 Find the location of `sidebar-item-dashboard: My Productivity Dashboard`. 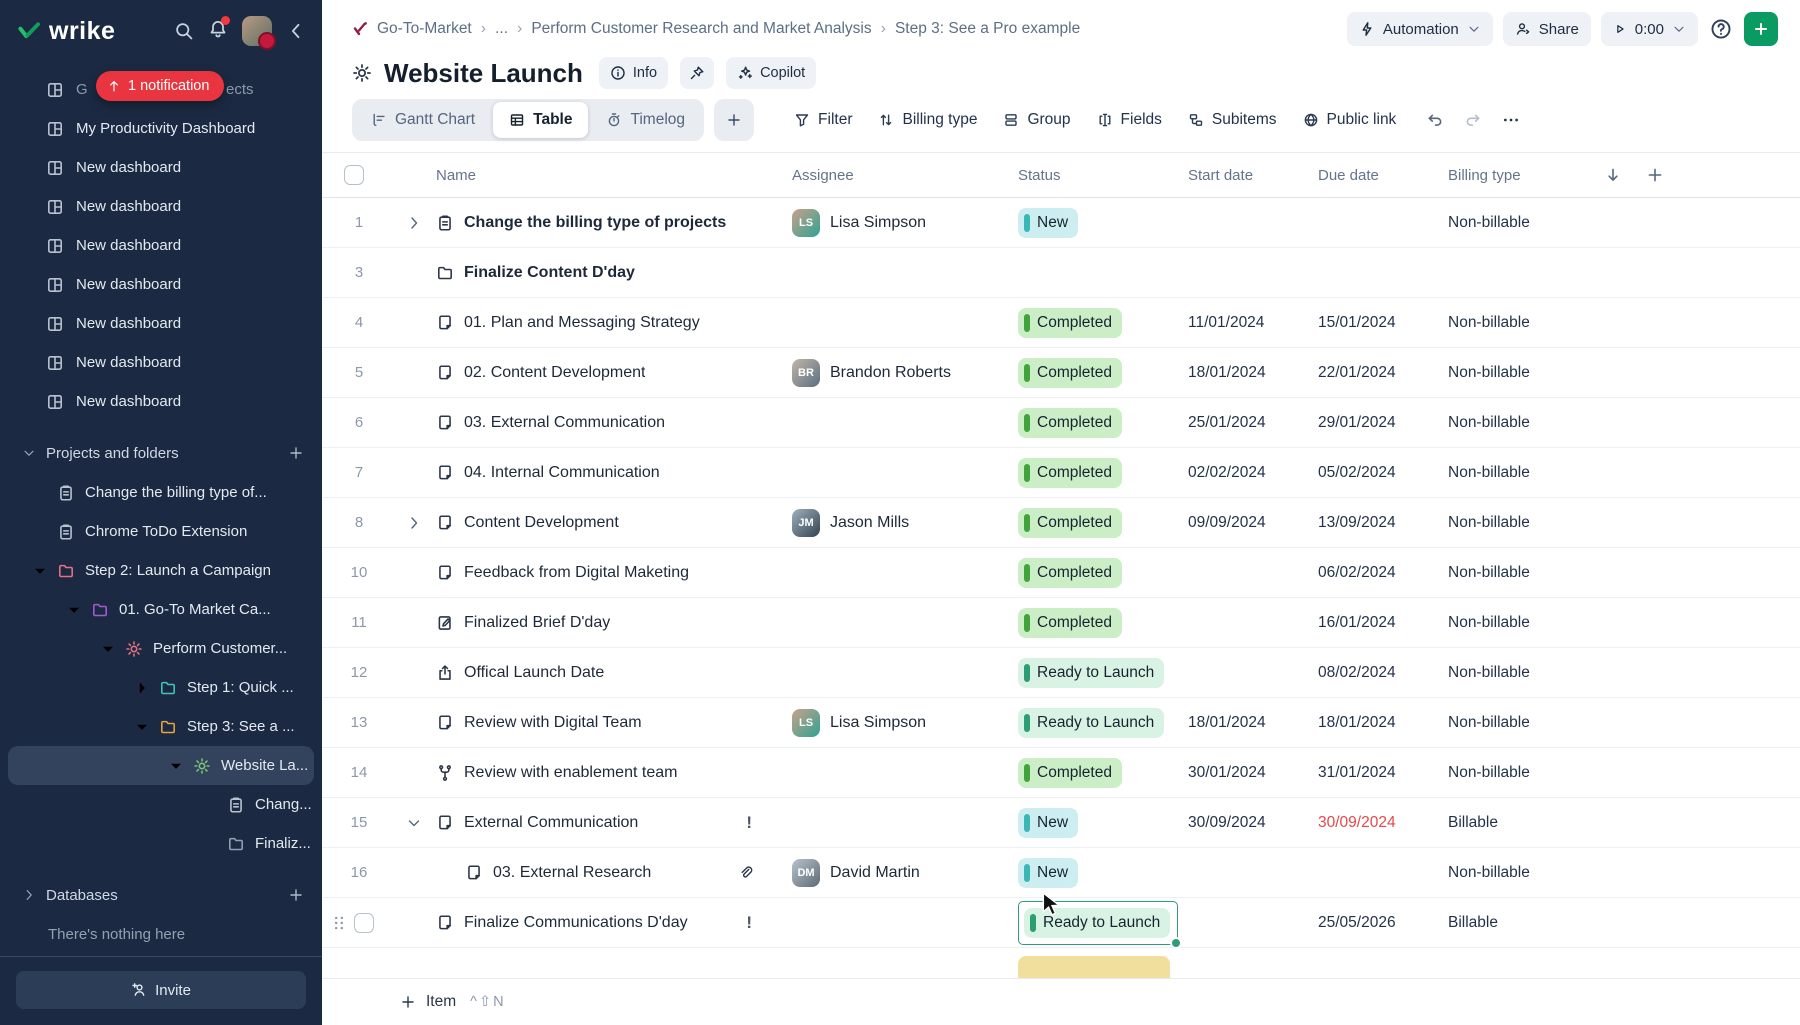

sidebar-item-dashboard: My Productivity Dashboard is located at coordinates (161, 128).